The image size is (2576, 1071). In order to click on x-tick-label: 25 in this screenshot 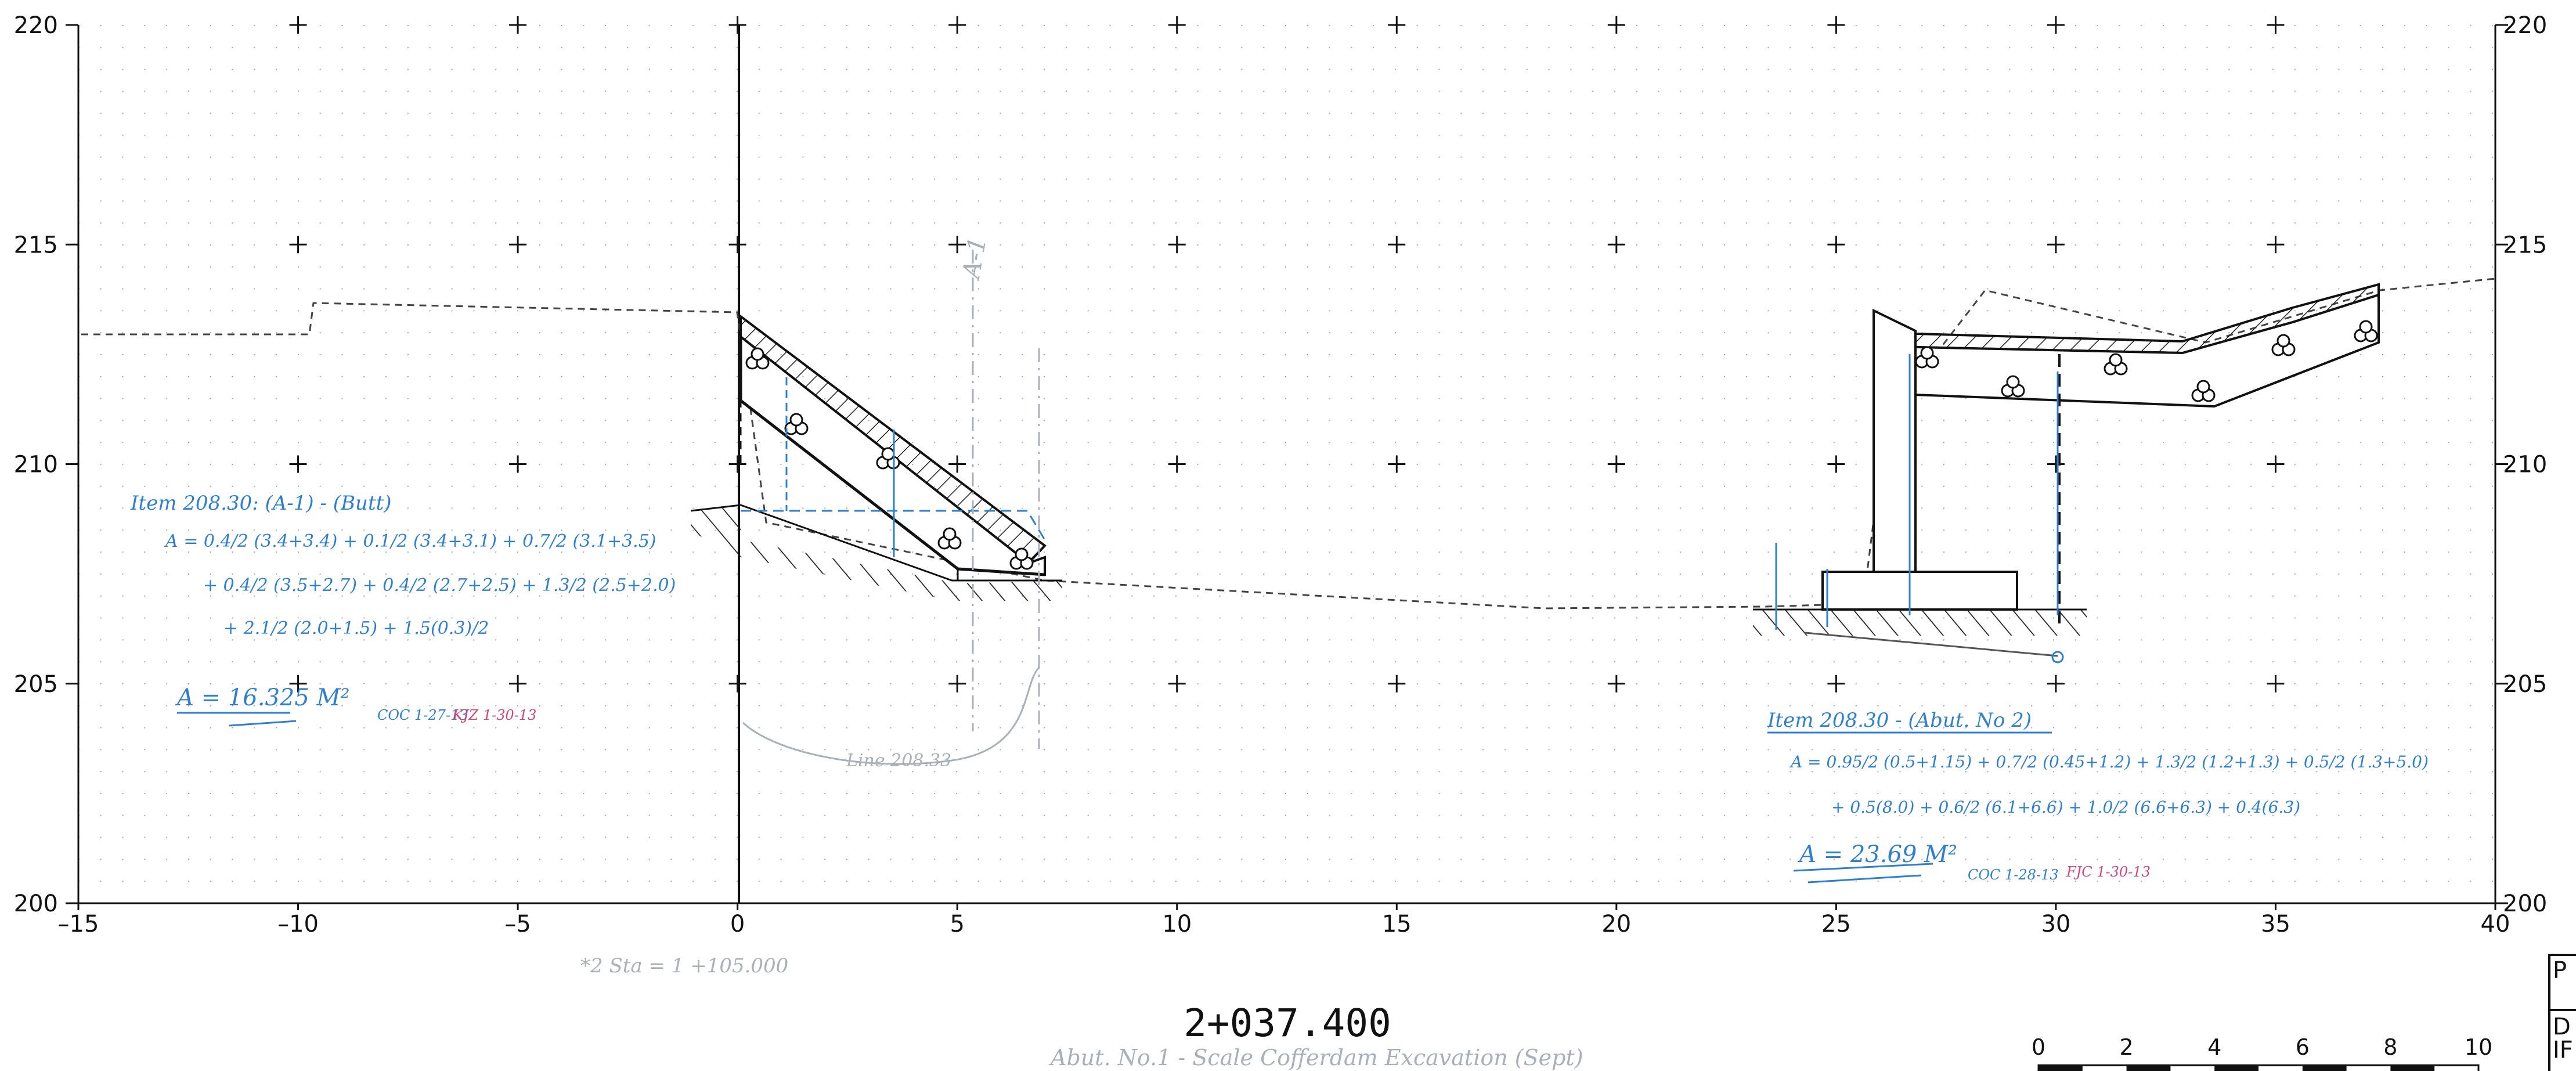, I will do `click(1836, 924)`.